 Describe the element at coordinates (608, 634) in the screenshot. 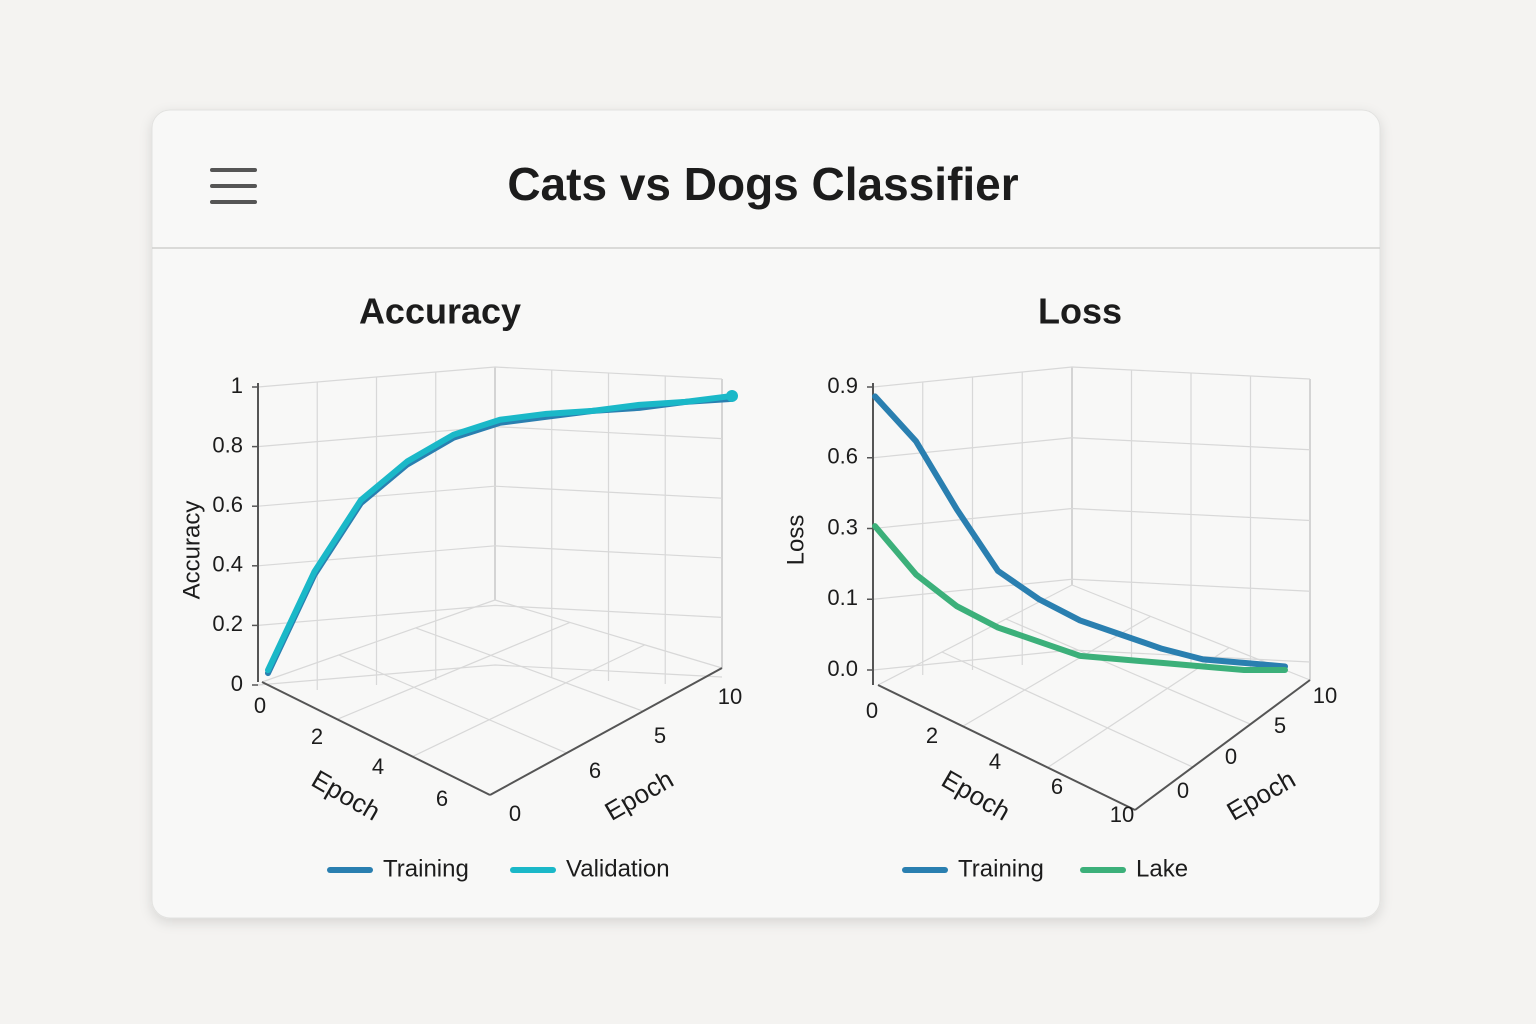

I see `floor-back-right` at that location.